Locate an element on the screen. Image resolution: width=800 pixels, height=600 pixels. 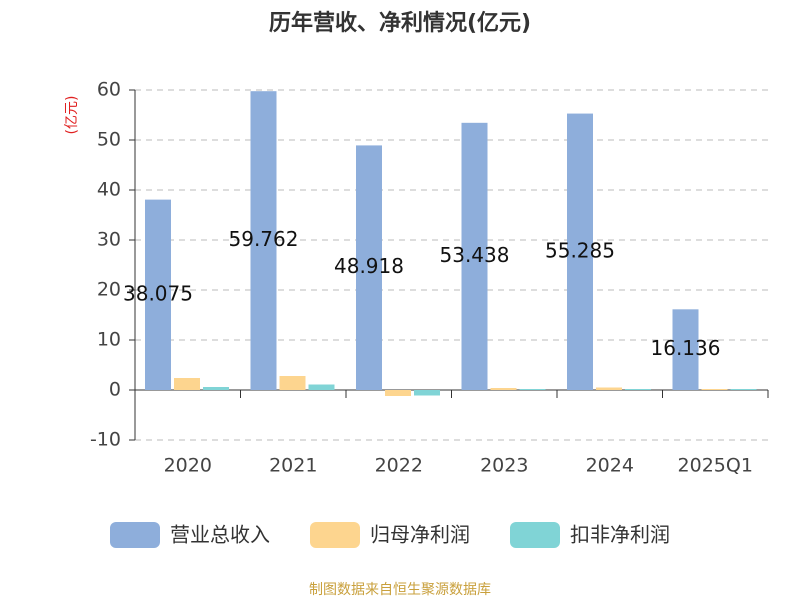
data-label: 38.075 is located at coordinates (158, 293).